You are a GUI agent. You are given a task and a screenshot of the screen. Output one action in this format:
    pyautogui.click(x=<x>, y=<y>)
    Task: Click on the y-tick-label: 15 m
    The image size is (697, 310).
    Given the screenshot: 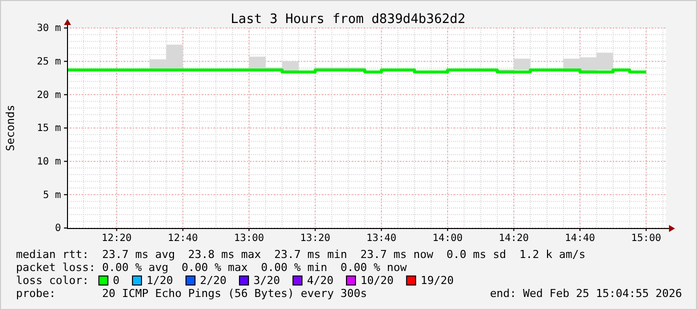 What is the action you would take?
    pyautogui.click(x=48, y=128)
    